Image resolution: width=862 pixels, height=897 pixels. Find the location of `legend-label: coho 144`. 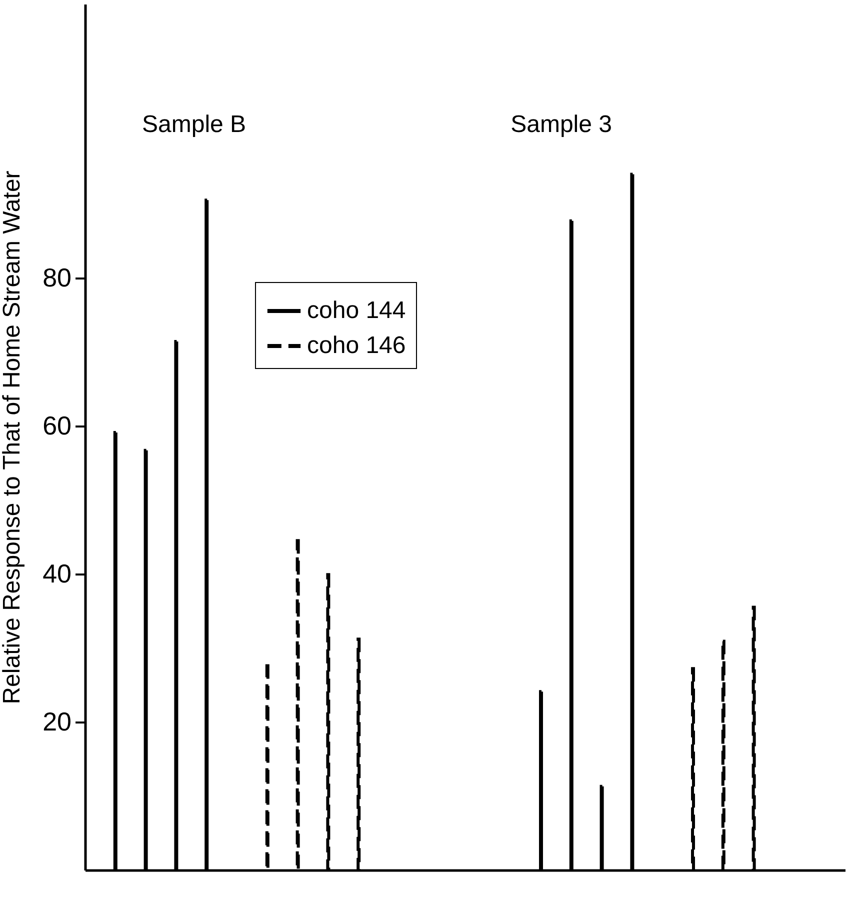

legend-label: coho 144 is located at coordinates (356, 310).